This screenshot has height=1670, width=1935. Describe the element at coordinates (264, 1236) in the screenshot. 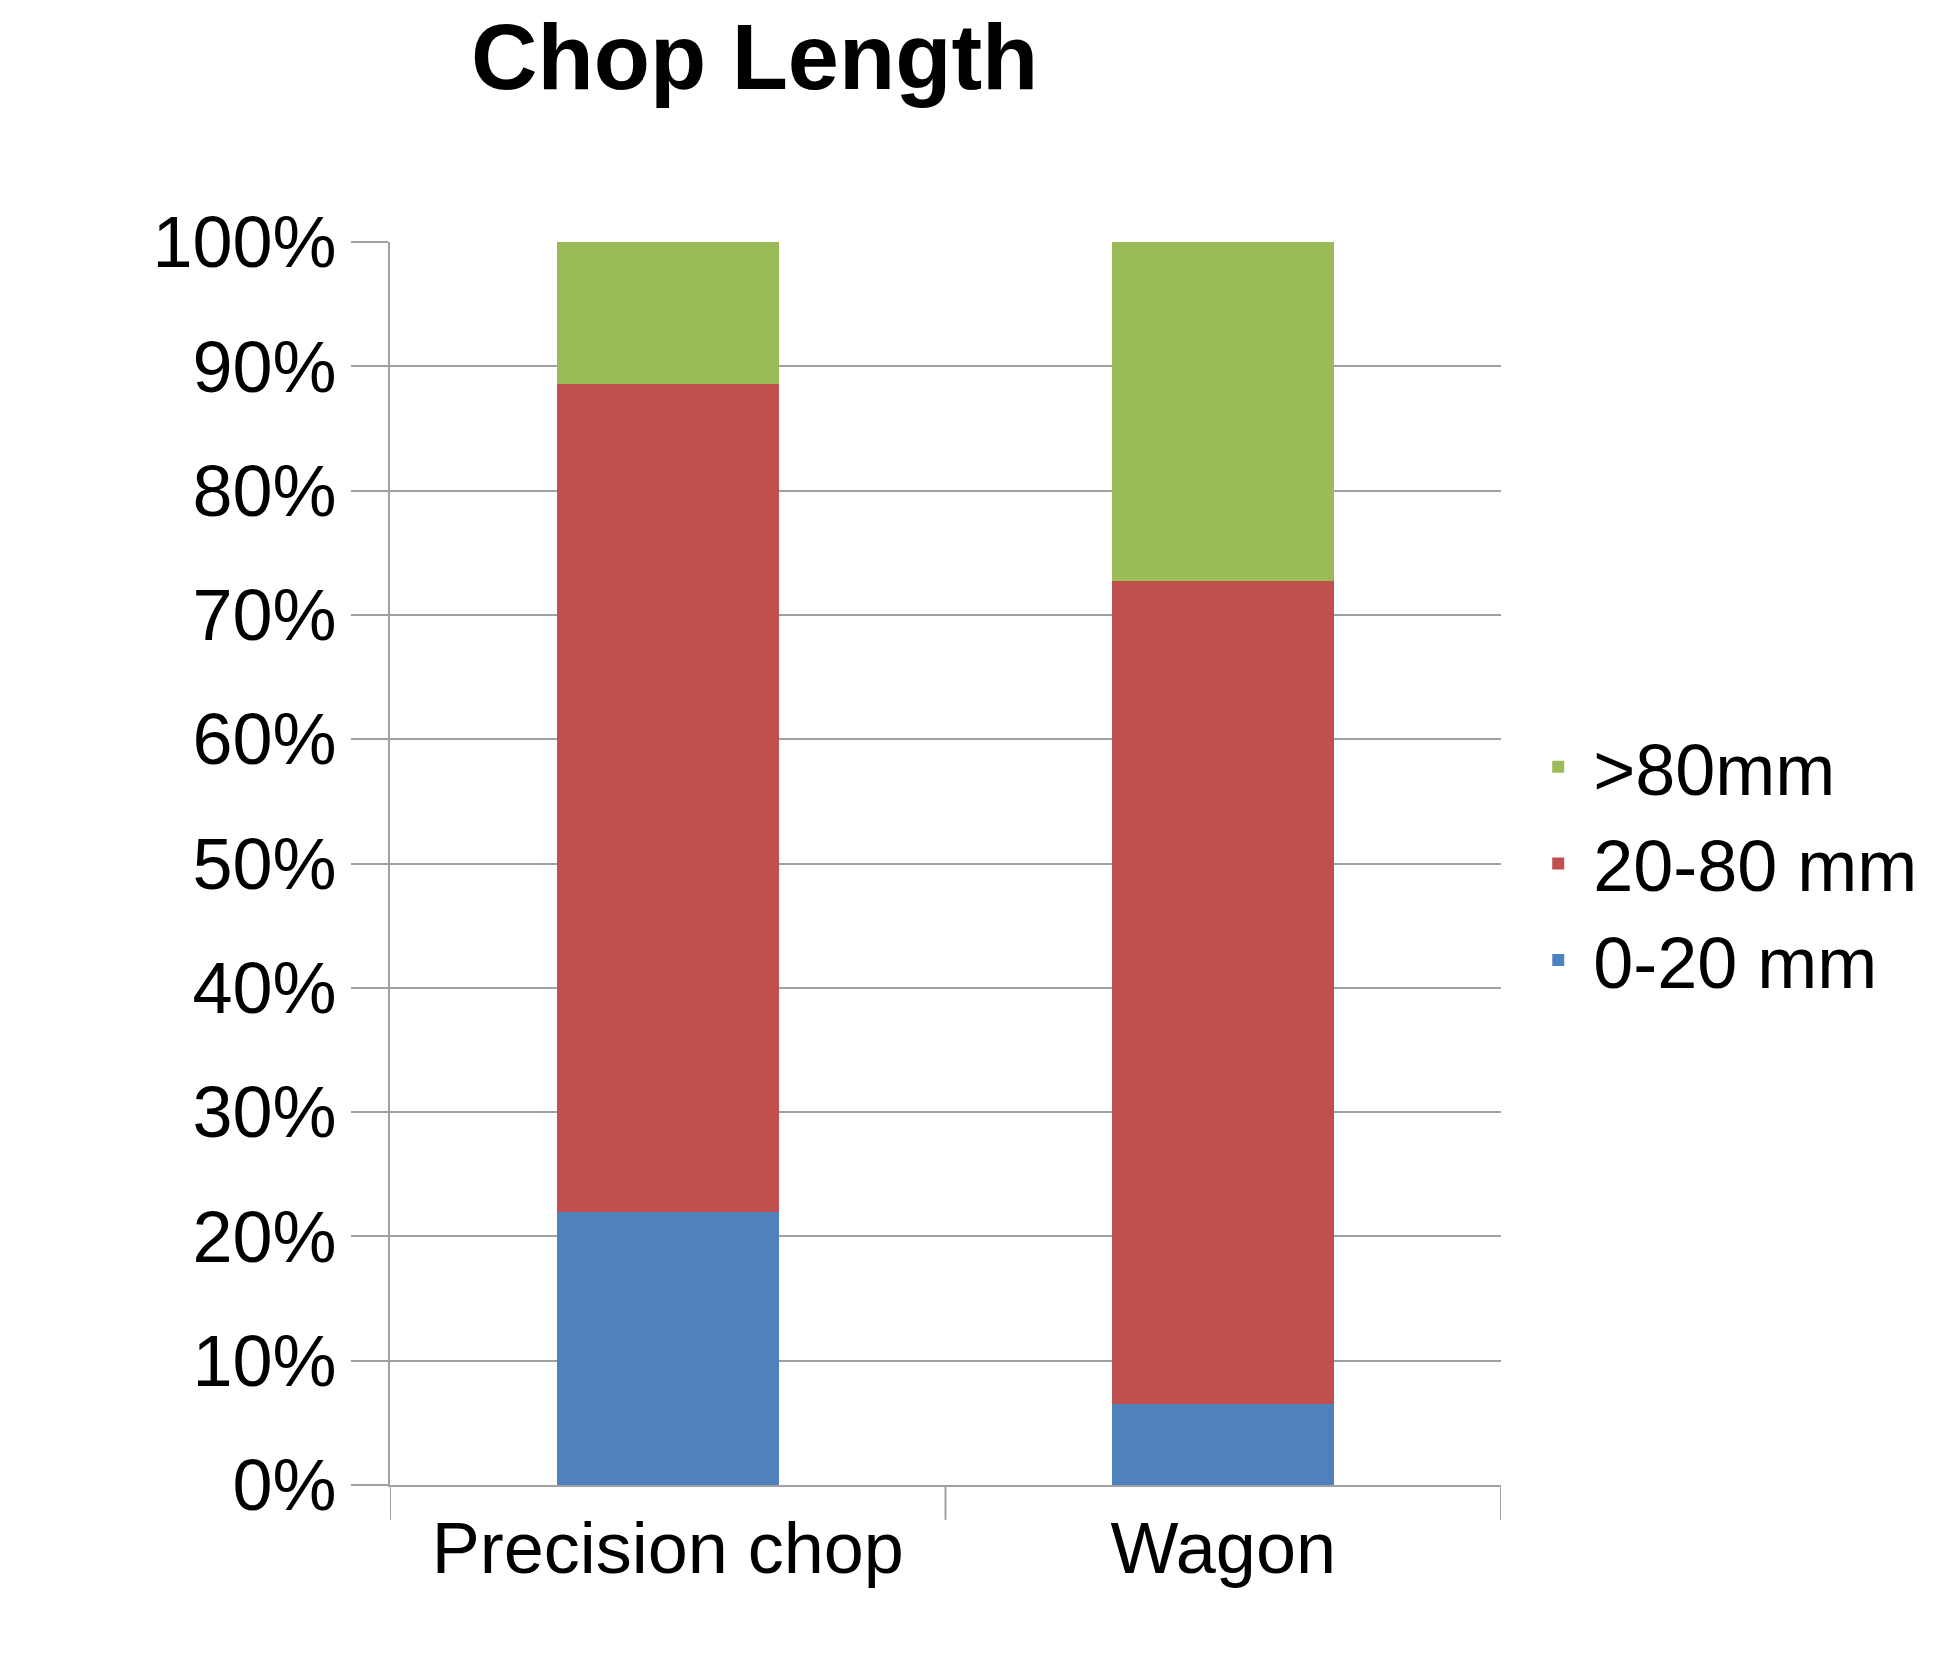

I see `y-tick-label: 20%` at that location.